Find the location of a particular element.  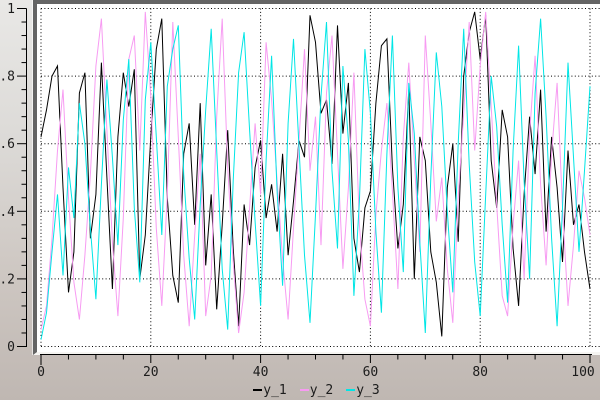

x-tick-label: 60 is located at coordinates (371, 372).